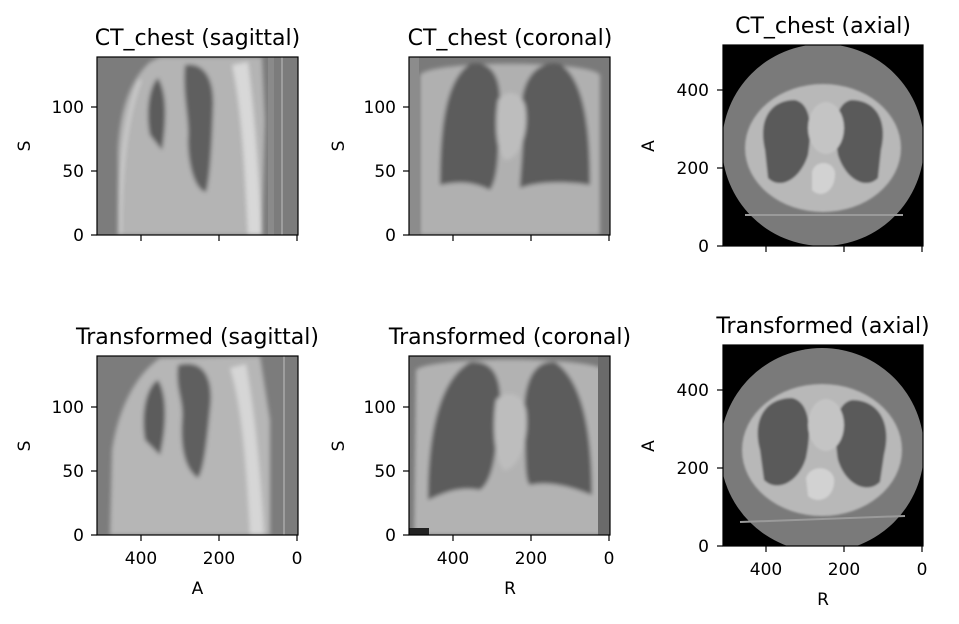  I want to click on tr-sagittal-xlabel: A, so click(198, 589).